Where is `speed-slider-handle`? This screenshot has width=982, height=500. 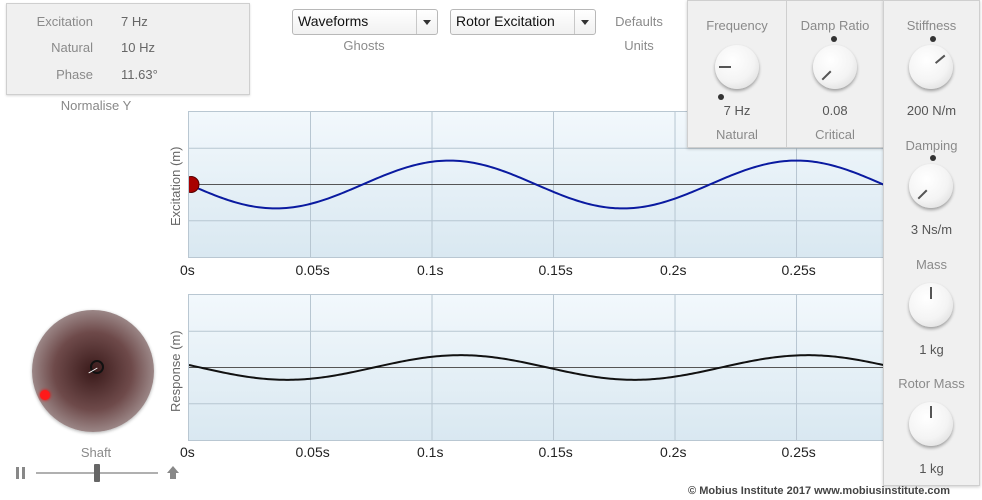
speed-slider-handle is located at coordinates (97, 473).